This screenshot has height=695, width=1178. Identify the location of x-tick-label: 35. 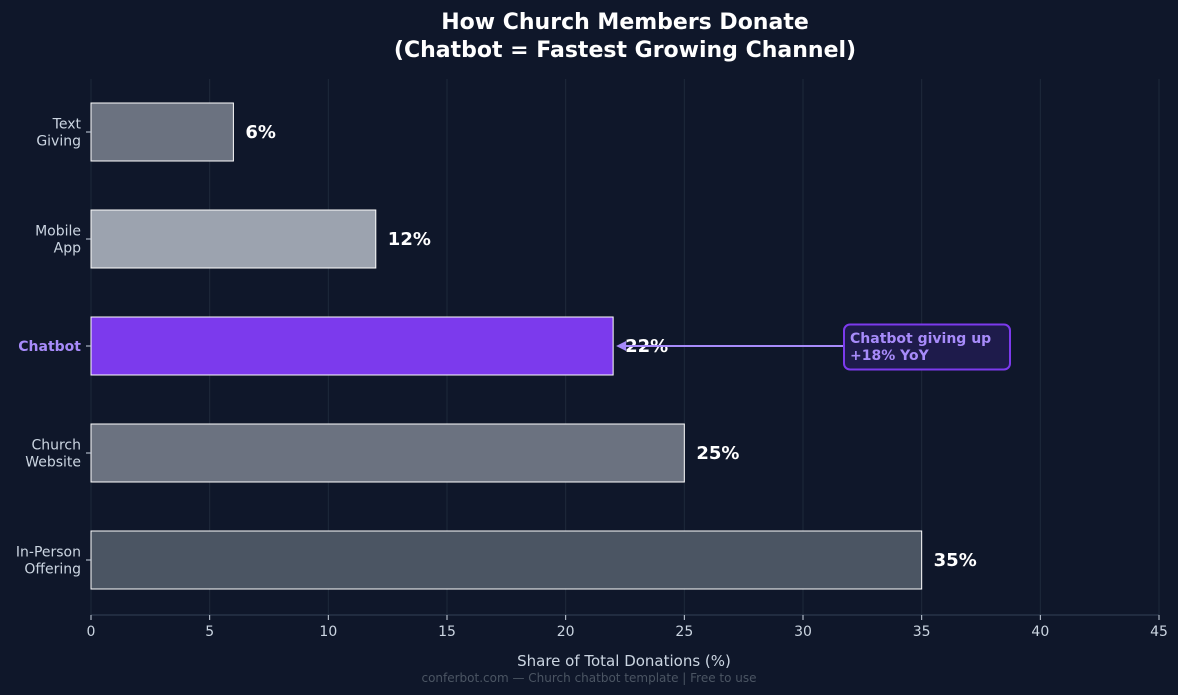
(922, 632).